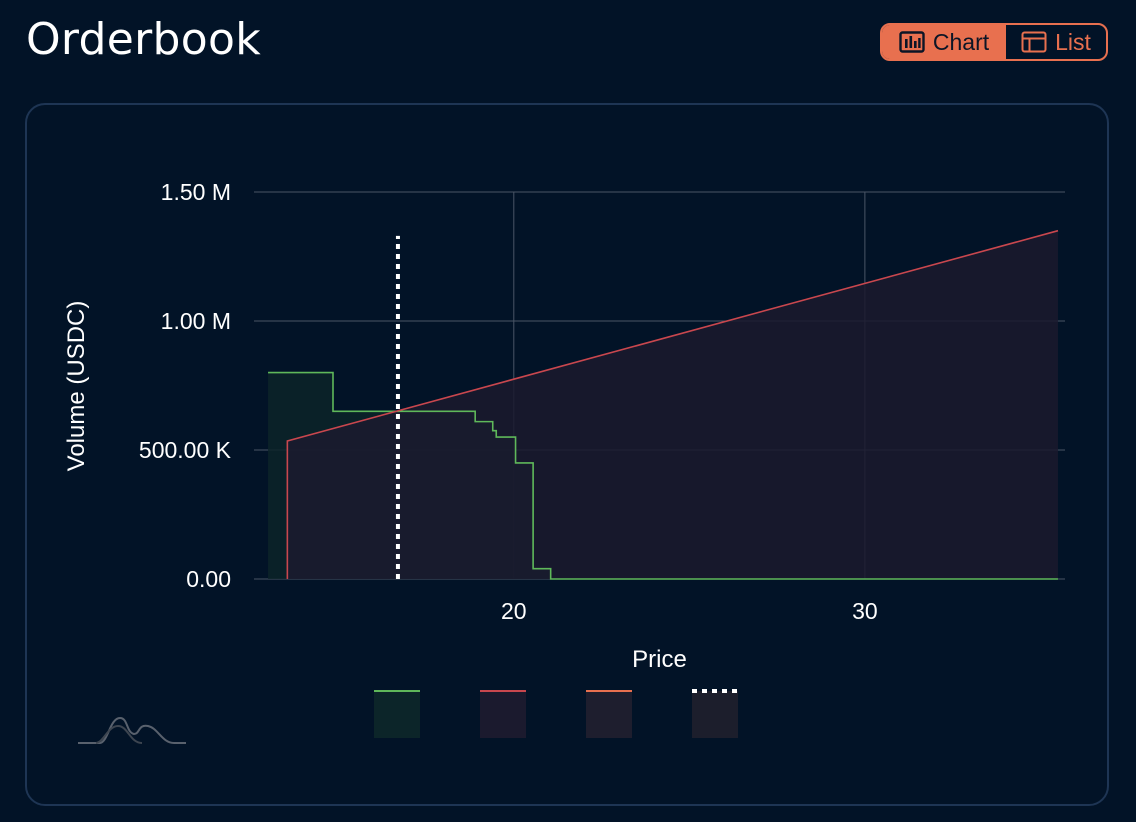  Describe the element at coordinates (196, 192) in the screenshot. I see `y-tick-label: 1.50 M` at that location.